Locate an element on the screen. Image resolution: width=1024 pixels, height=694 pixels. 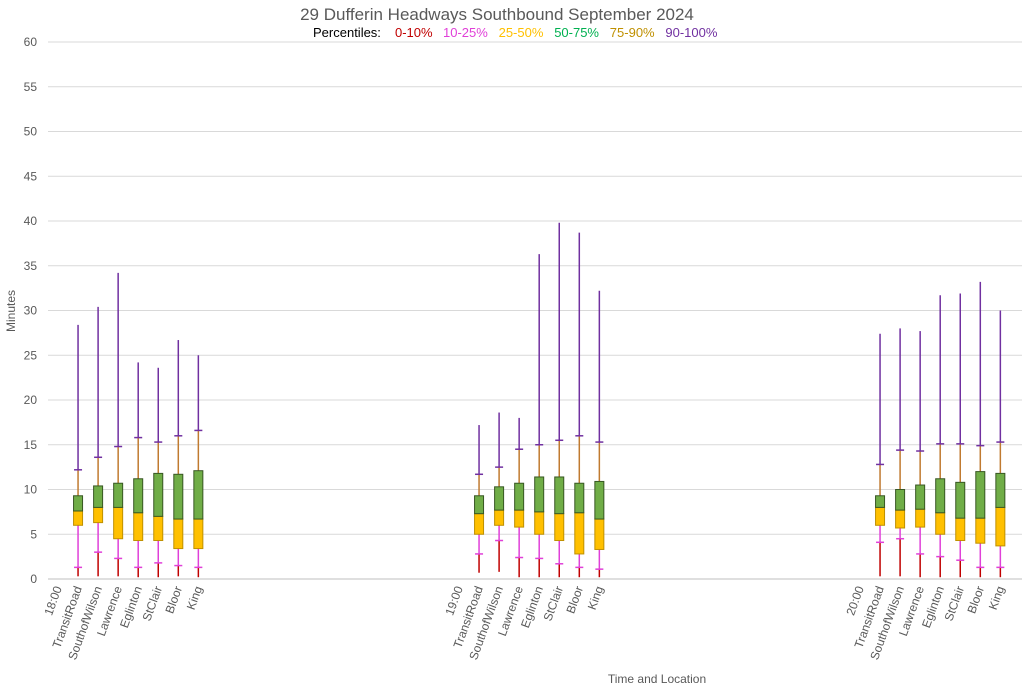
y-tick-label: 10 is located at coordinates (31, 490).